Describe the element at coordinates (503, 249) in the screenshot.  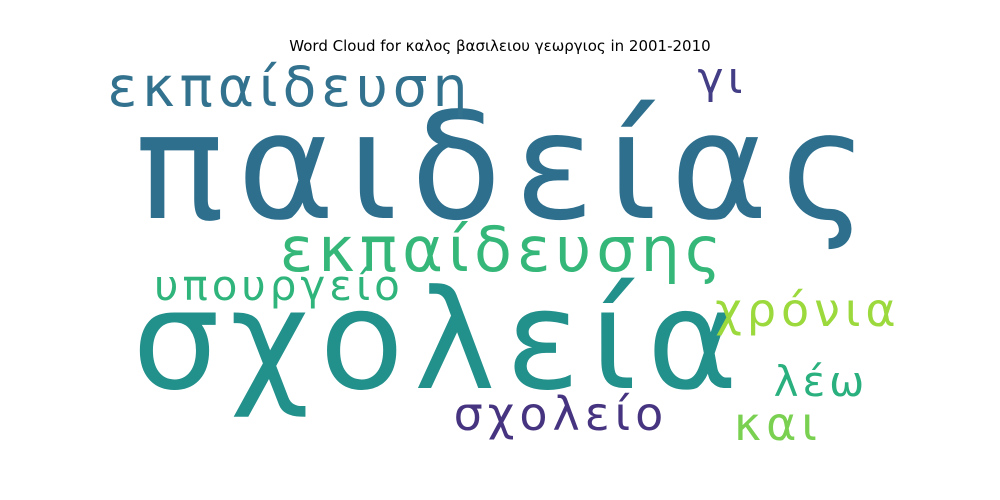
I see `word-3: εκπαίδευσης` at that location.